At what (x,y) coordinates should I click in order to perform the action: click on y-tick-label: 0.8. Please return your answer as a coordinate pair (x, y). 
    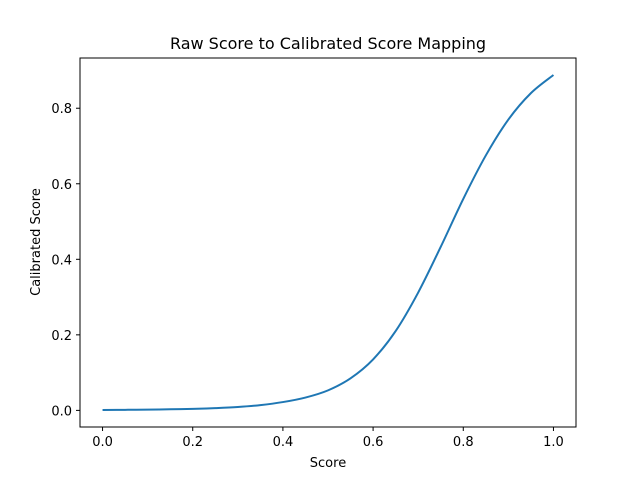
    Looking at the image, I should click on (61, 109).